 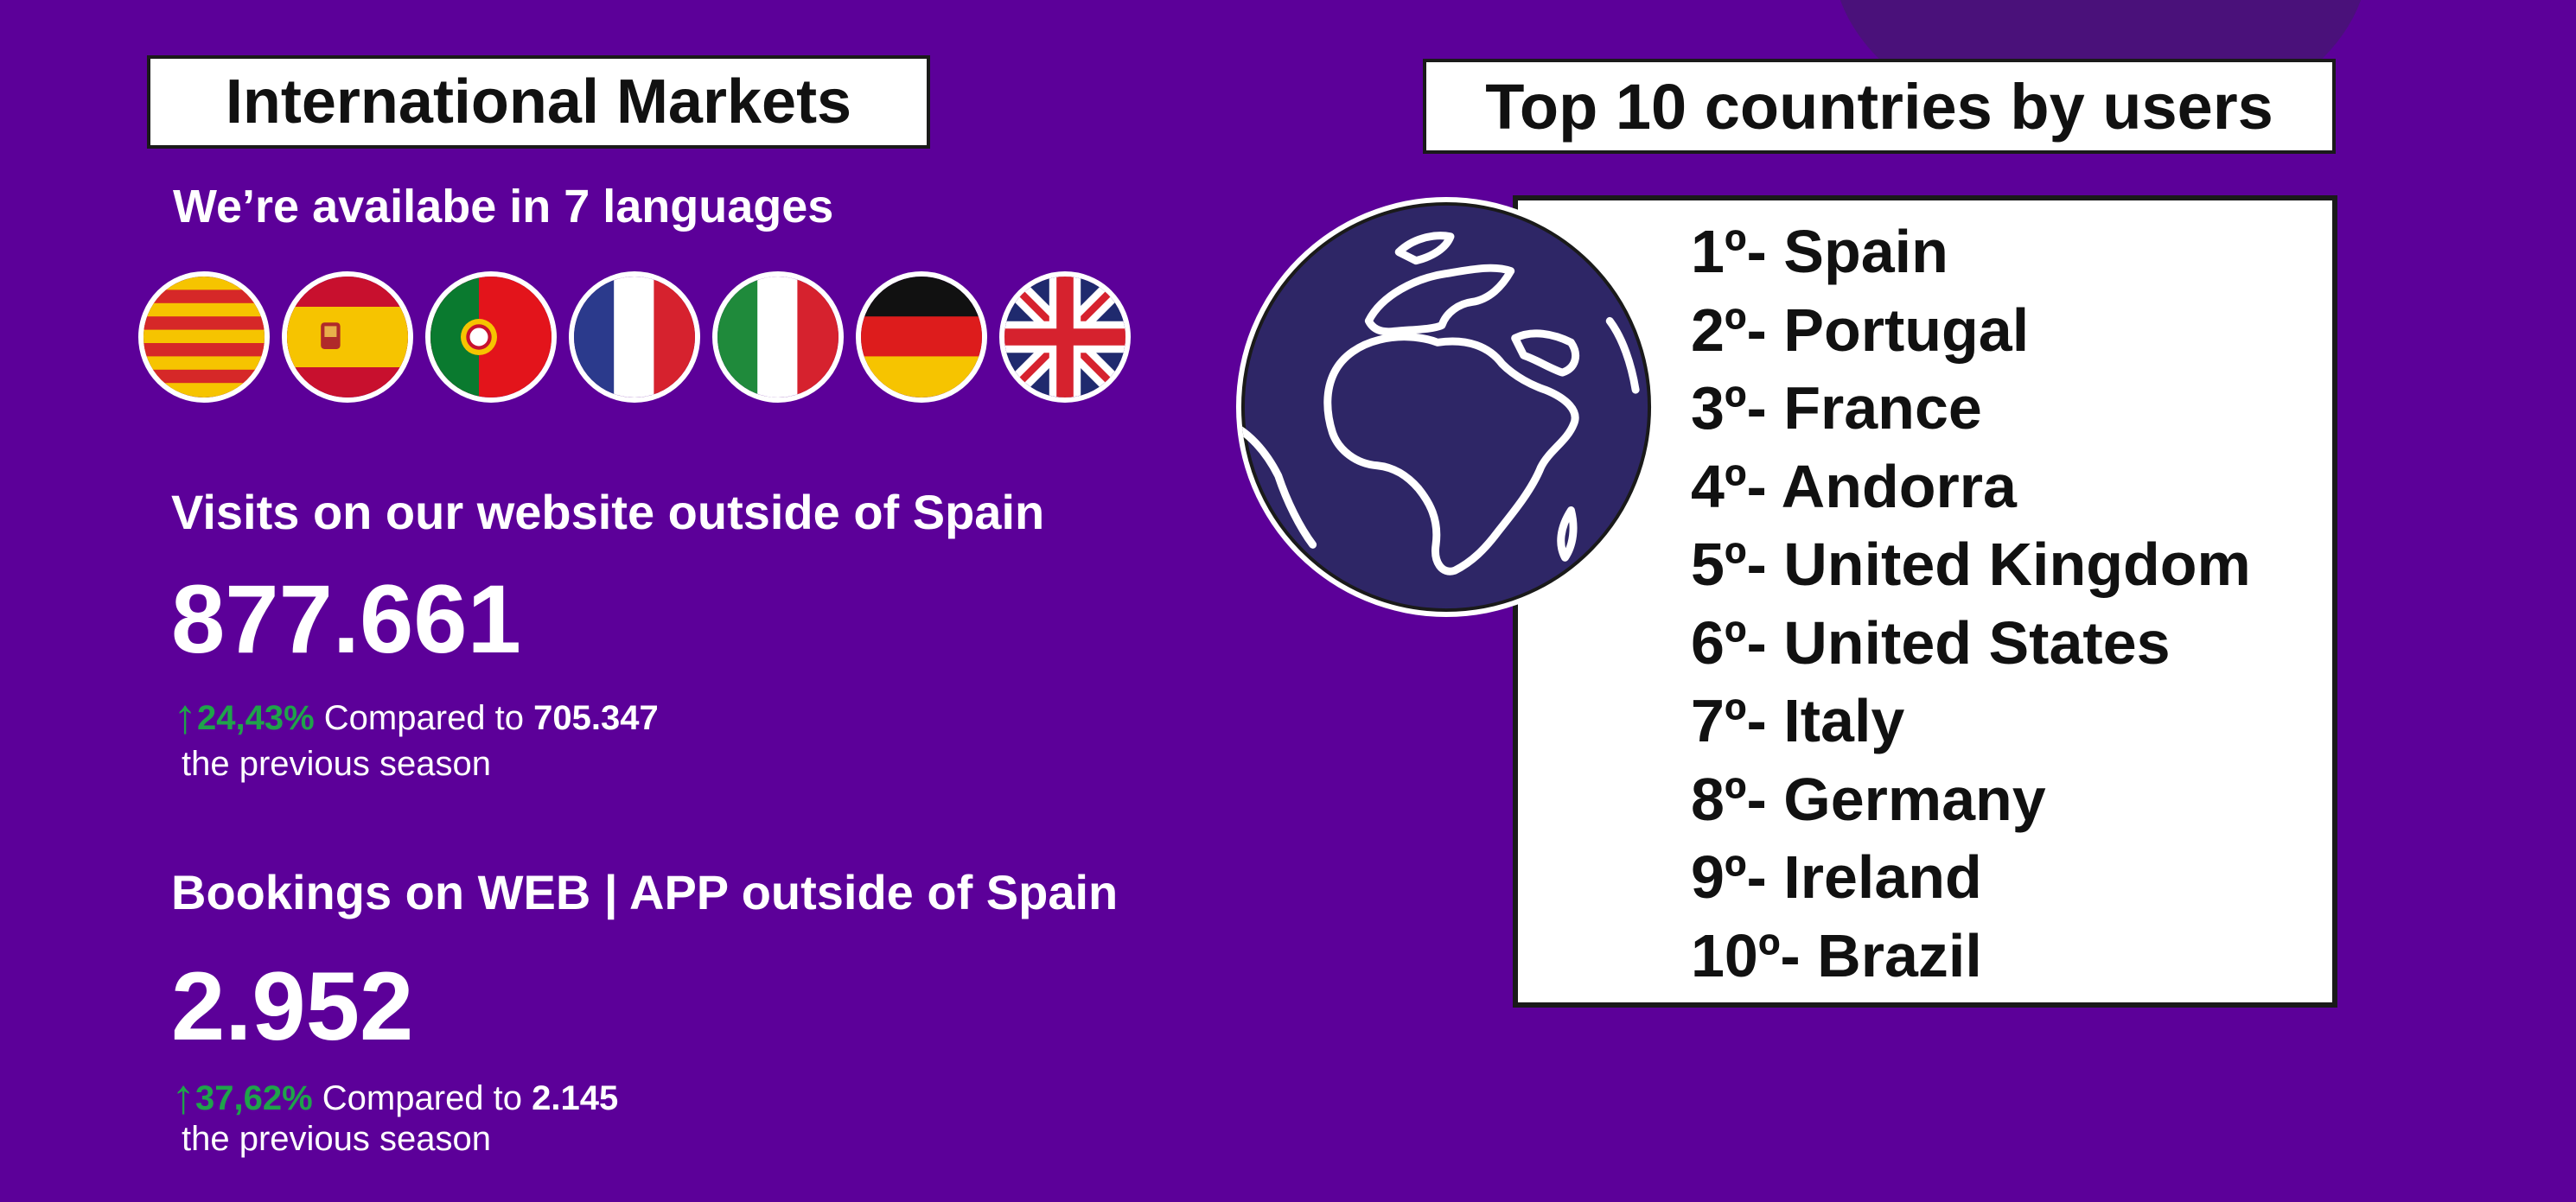 I want to click on visits-label: Visits on our website outside of Spain, so click(x=608, y=512).